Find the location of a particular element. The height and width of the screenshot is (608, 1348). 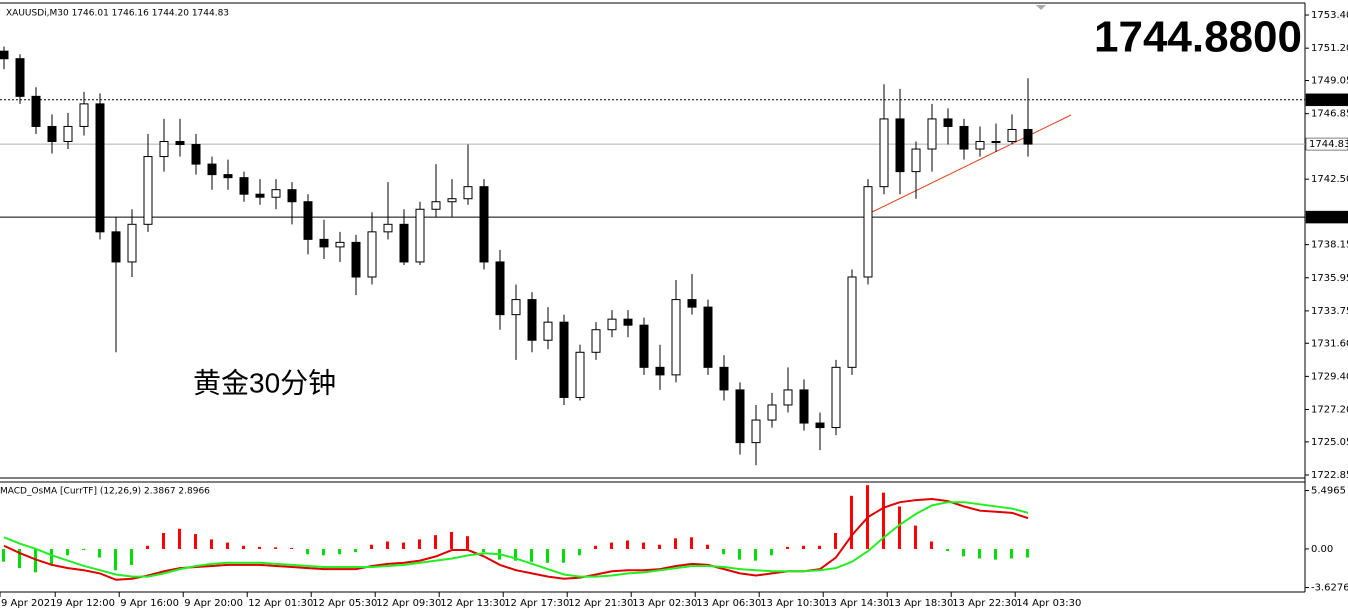

x-tick-label: 13 Apr 06:30 is located at coordinates (728, 603).